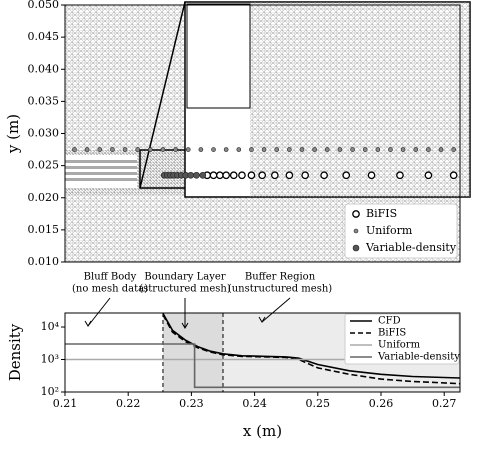 Image resolution: width=500 pixels, height=451 pixels. I want to click on x-tick-label: 0.21, so click(65, 403).